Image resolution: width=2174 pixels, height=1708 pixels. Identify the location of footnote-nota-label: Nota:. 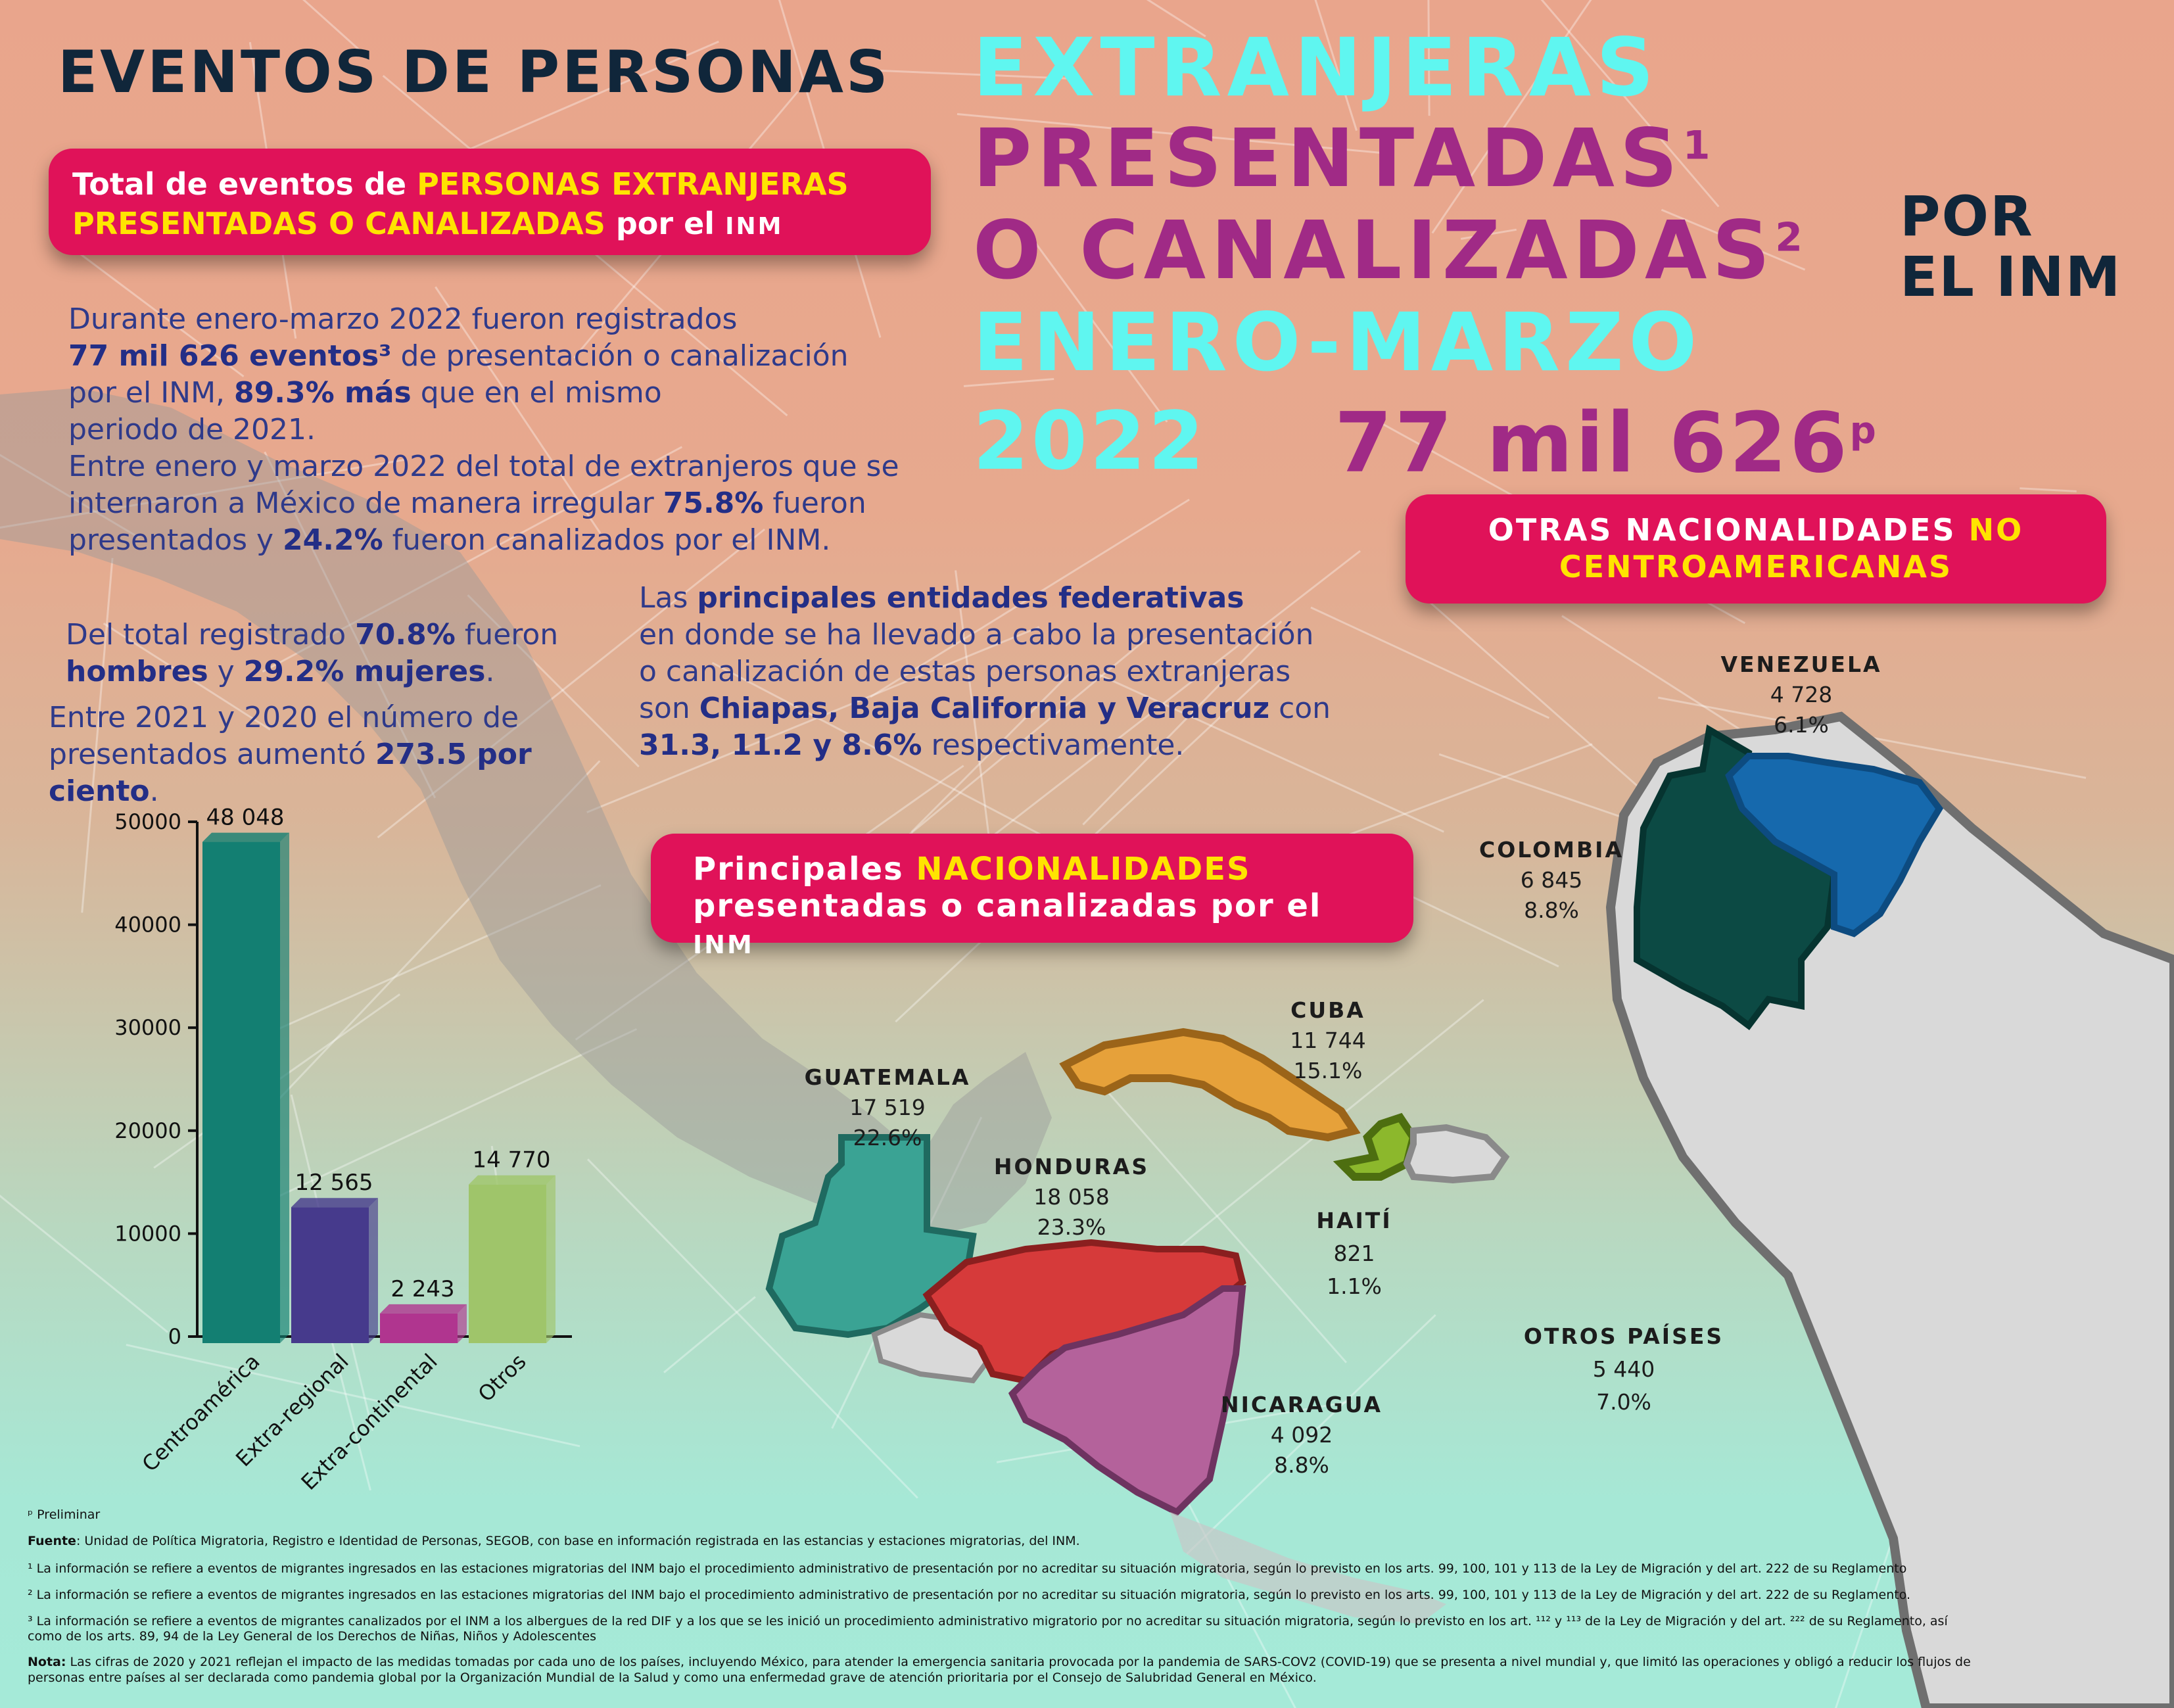
(47, 1662).